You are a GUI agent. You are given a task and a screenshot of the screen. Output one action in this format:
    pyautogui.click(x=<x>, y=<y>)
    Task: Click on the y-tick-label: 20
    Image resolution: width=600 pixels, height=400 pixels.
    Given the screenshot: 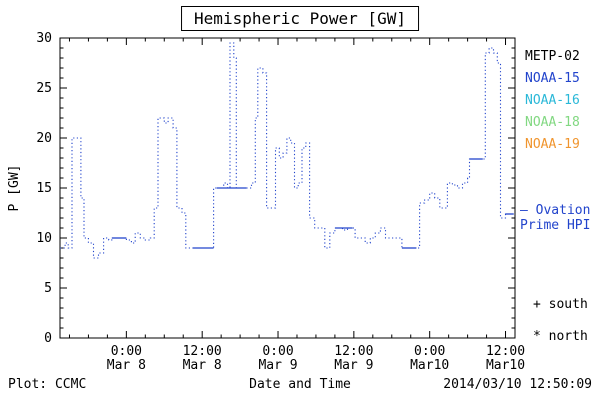 What is the action you would take?
    pyautogui.click(x=44, y=138)
    